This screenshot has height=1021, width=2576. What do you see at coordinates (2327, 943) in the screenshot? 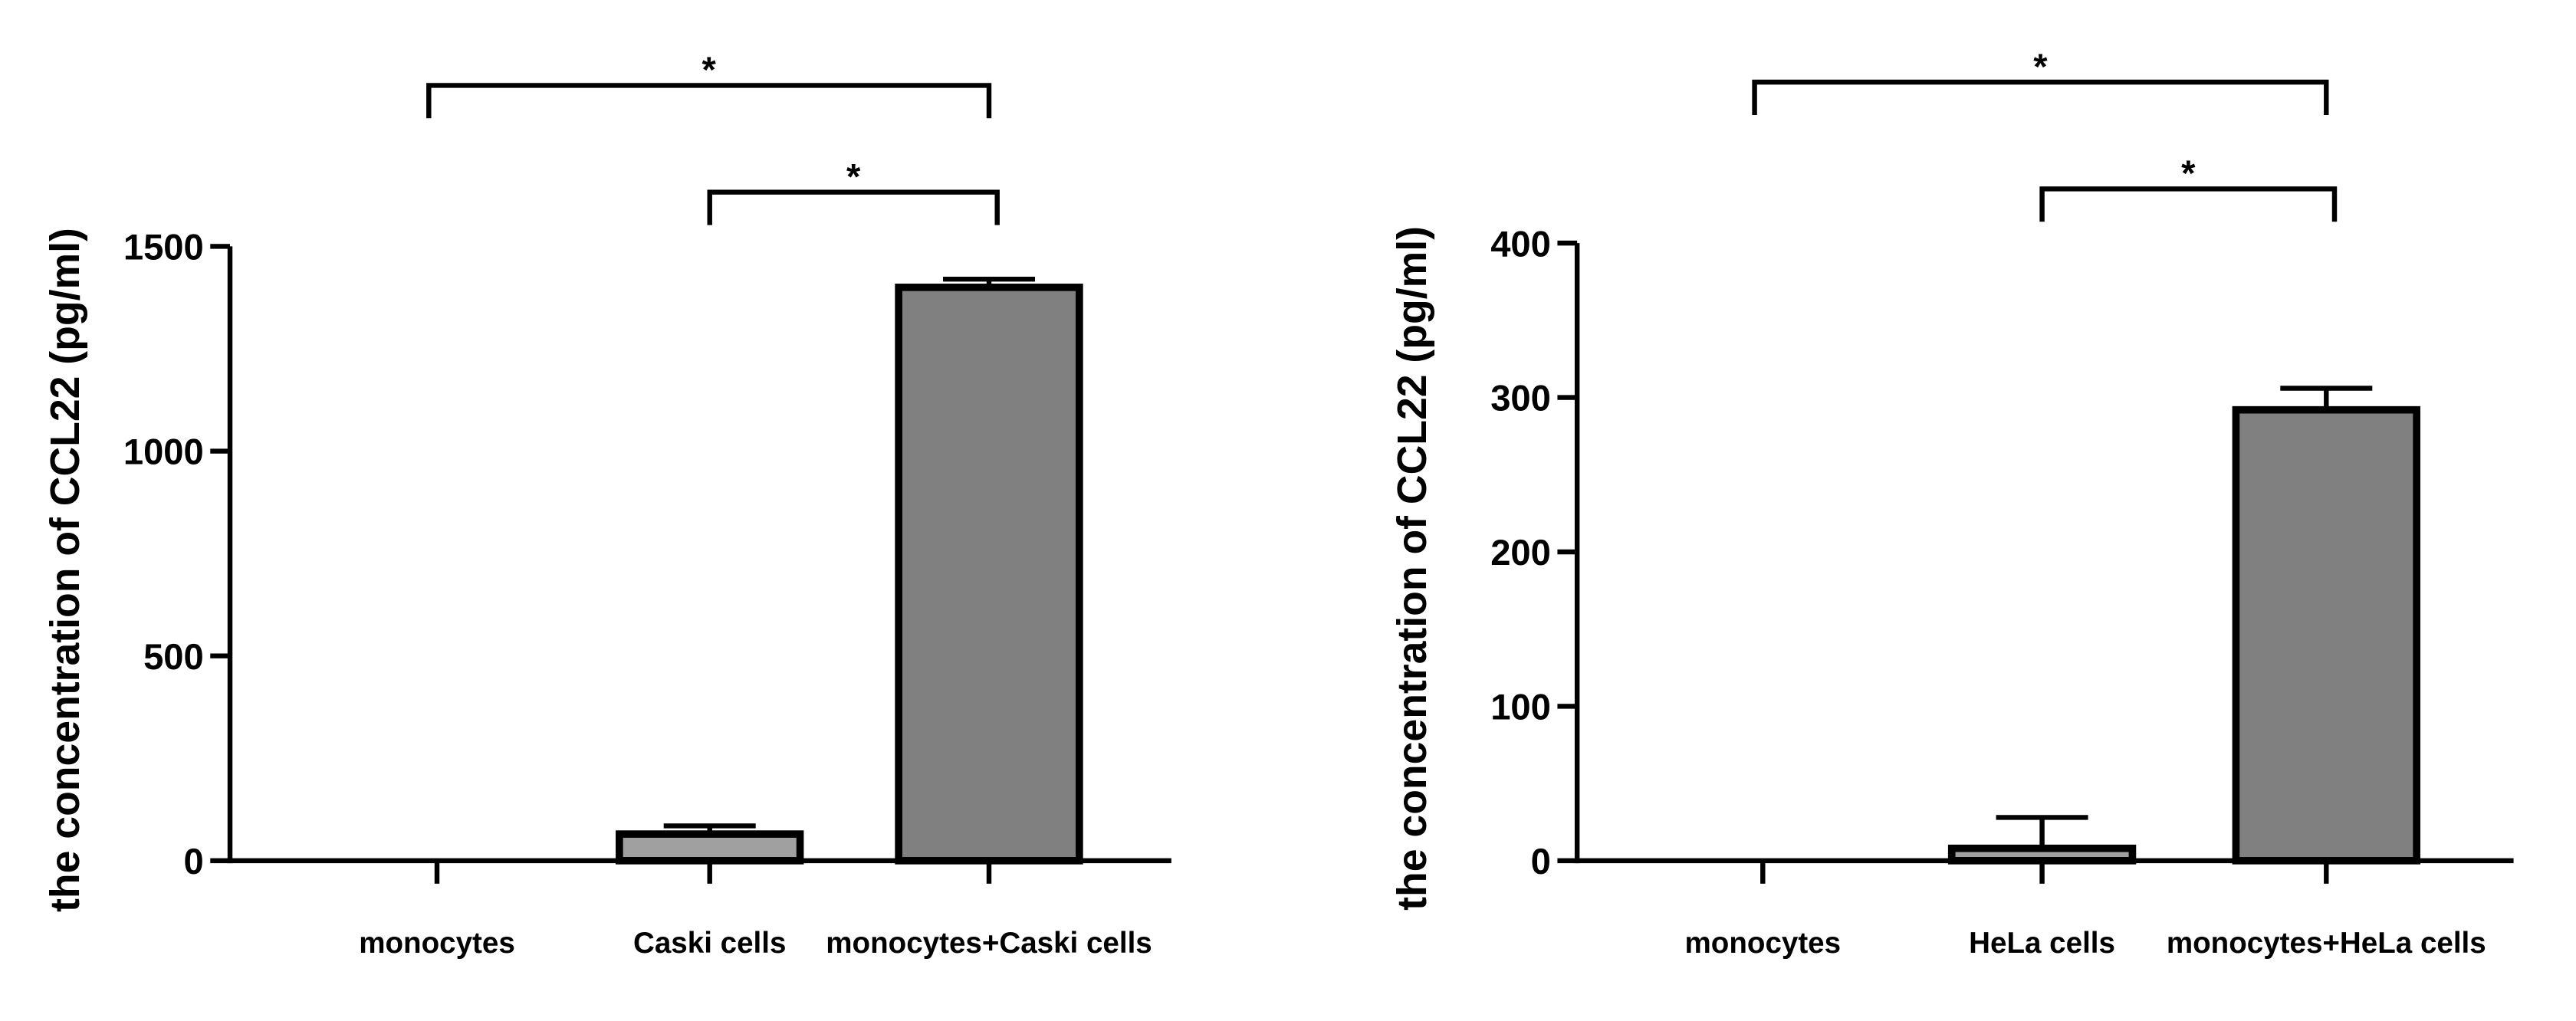
I see `x-tick-label: monocytes+HeLa cells` at bounding box center [2327, 943].